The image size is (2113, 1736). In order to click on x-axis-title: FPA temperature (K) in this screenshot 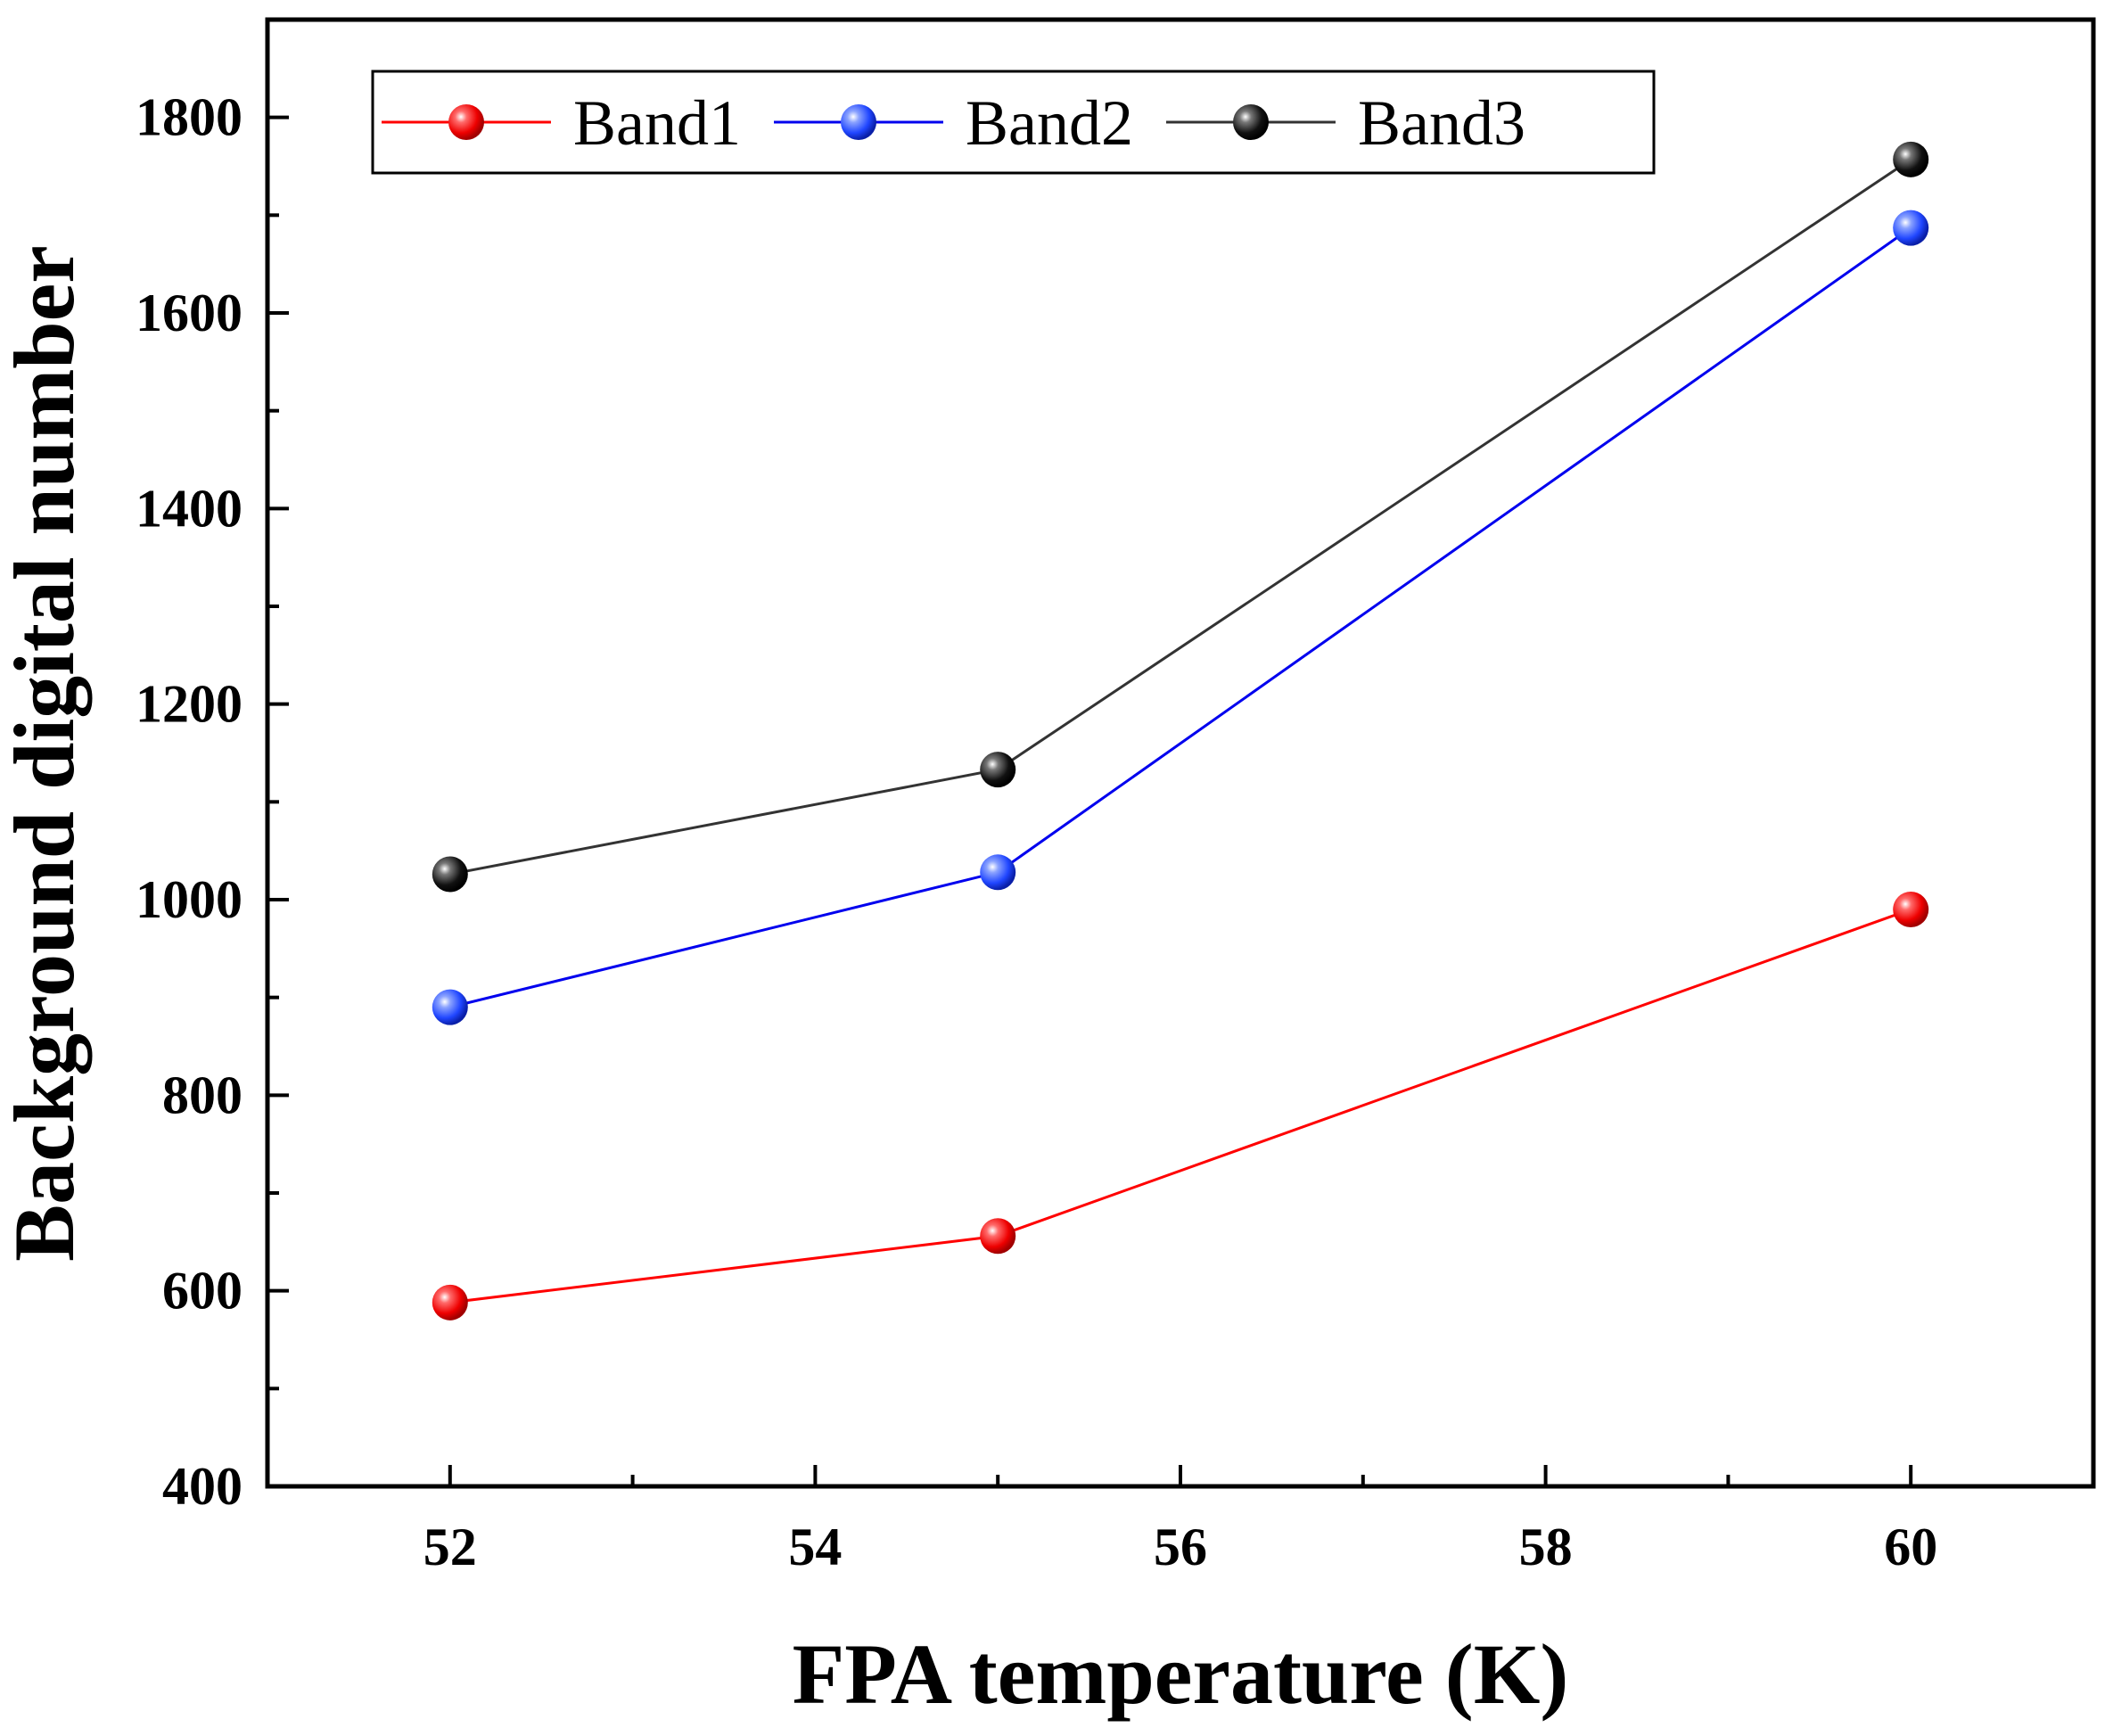, I will do `click(1181, 1674)`.